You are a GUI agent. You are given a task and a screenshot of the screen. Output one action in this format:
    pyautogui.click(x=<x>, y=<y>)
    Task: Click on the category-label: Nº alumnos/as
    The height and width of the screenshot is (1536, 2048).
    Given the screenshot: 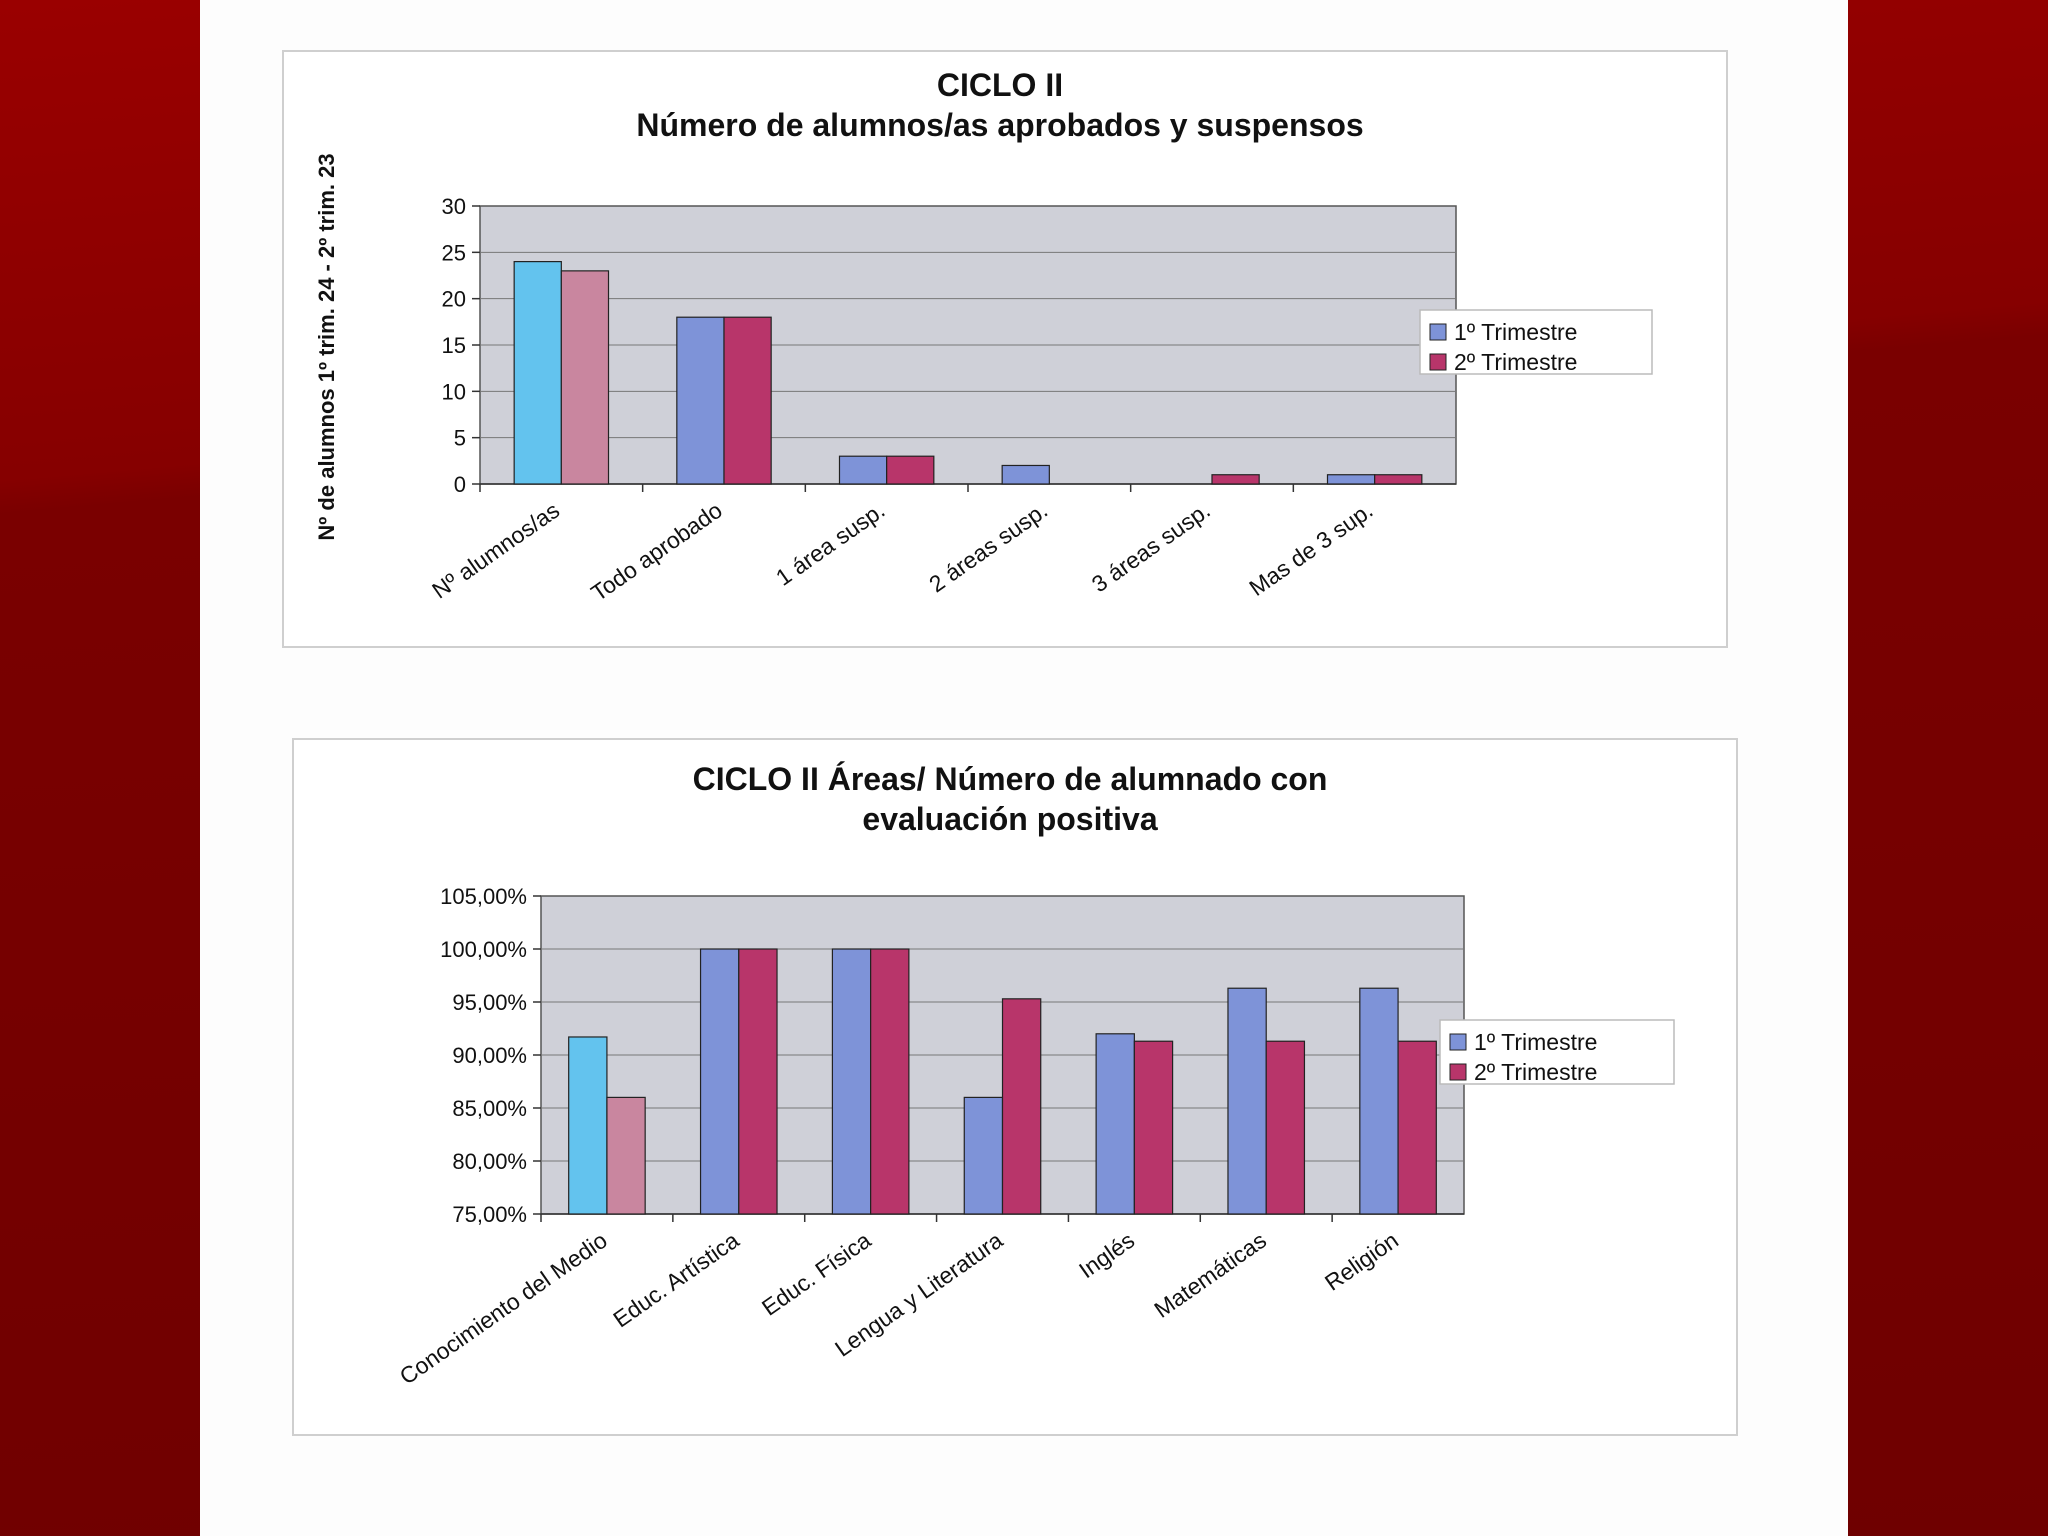 What is the action you would take?
    pyautogui.click(x=495, y=550)
    